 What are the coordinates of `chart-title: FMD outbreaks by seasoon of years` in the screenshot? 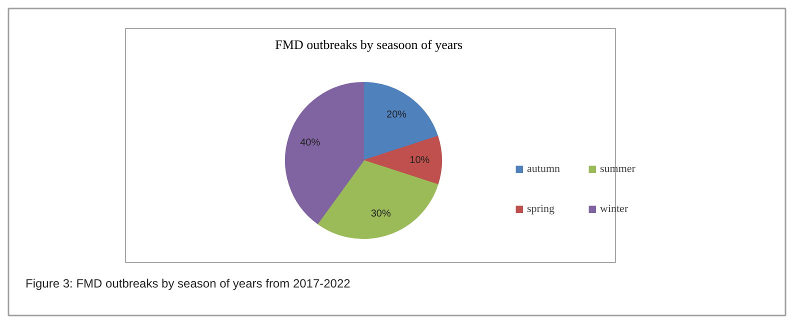 It's located at (369, 44).